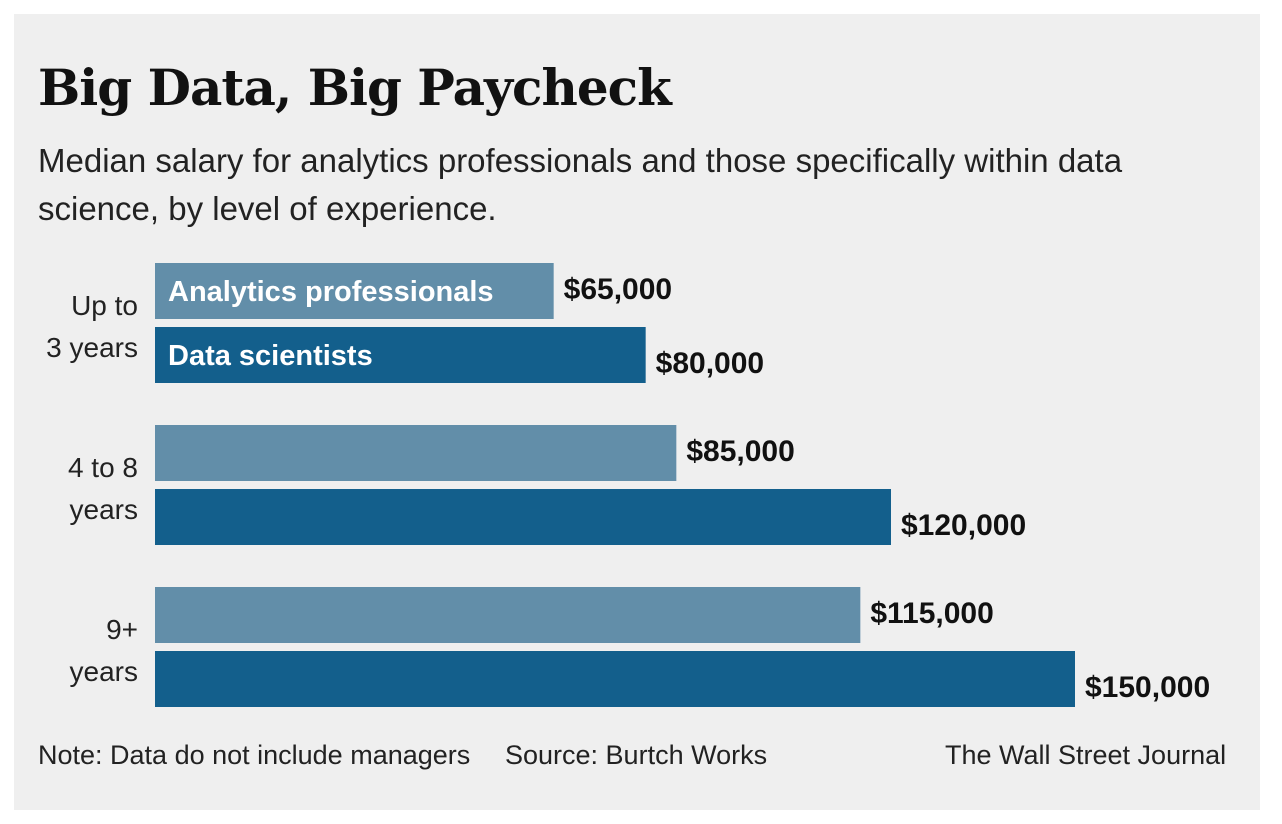 Image resolution: width=1282 pixels, height=824 pixels. I want to click on footer-note: Note: Data do not include managers, so click(254, 755).